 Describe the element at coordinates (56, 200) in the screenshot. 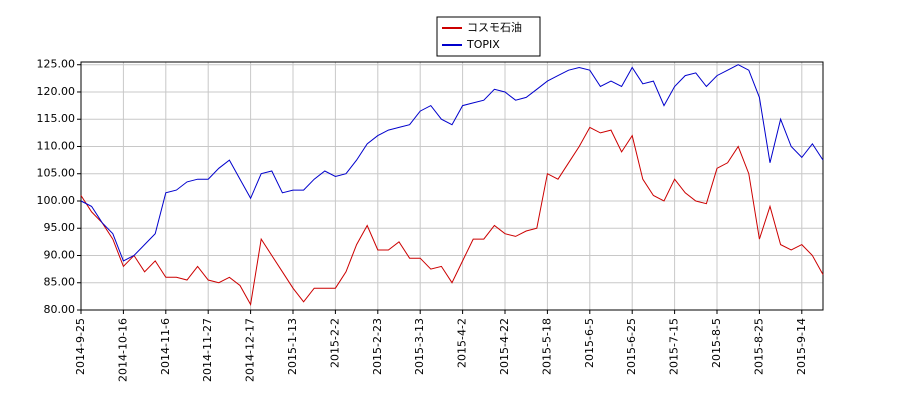

I see `y-tick-label: 100.00` at that location.